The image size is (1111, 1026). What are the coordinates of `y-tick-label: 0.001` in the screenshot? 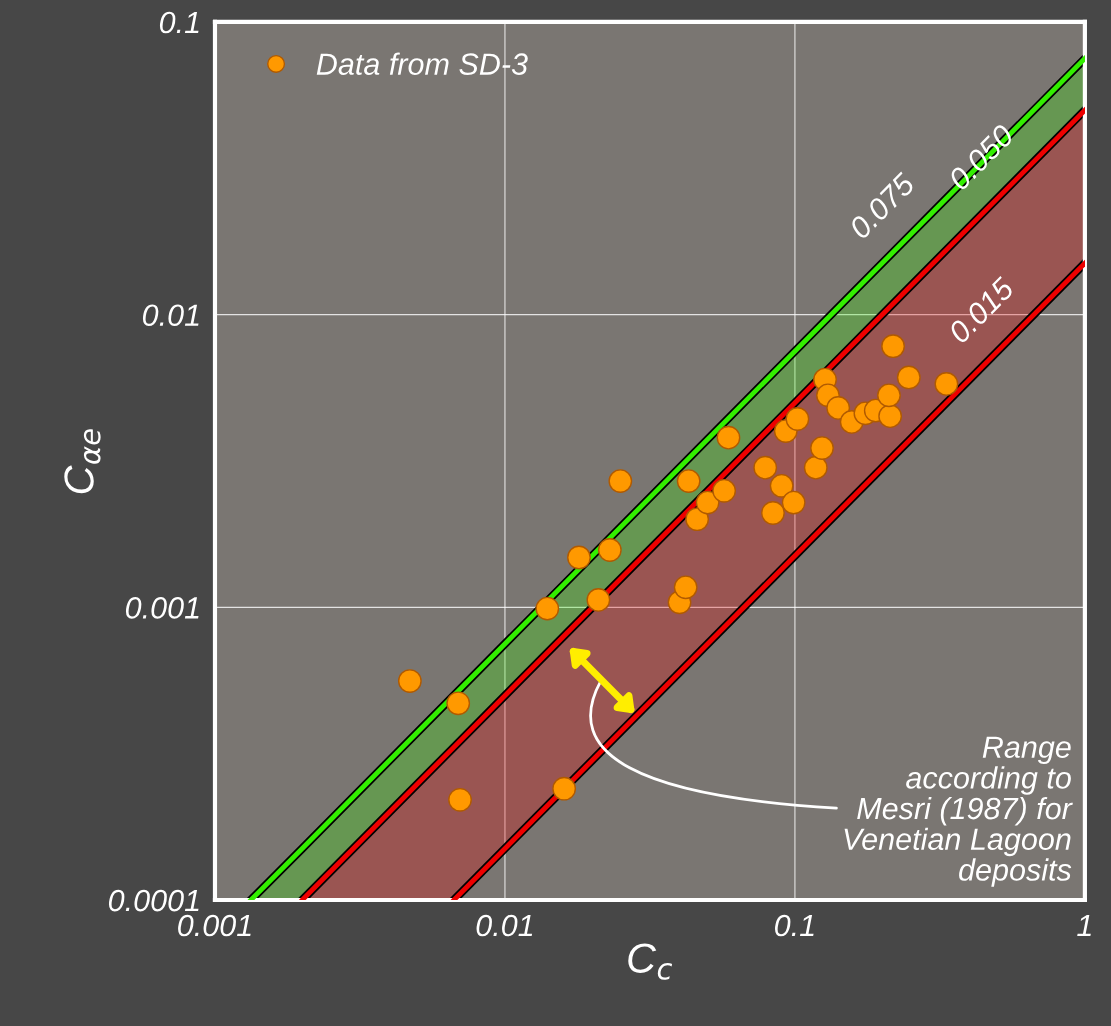 It's located at (162, 608).